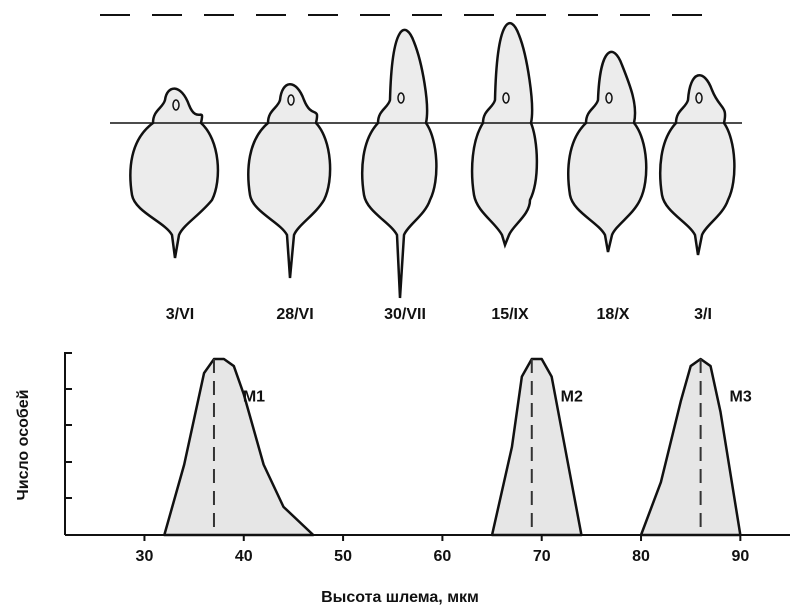  What do you see at coordinates (145, 556) in the screenshot?
I see `x-tick-label: 30` at bounding box center [145, 556].